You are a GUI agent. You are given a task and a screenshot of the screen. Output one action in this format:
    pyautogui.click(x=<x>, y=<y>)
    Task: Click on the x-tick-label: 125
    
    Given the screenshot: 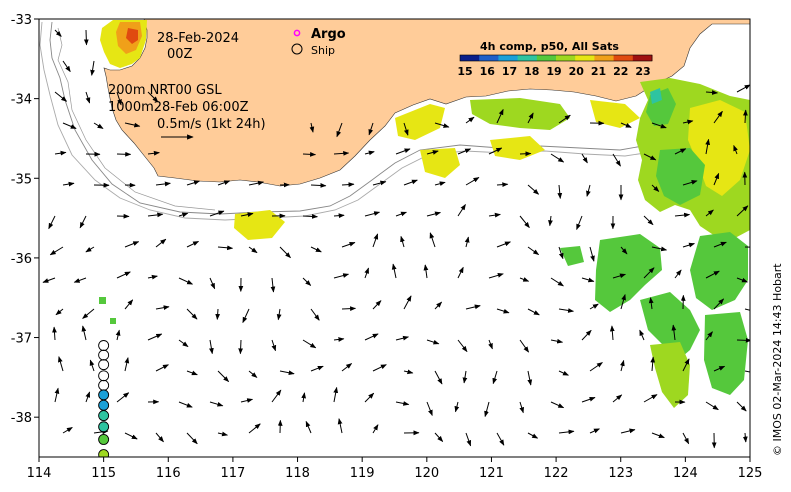 What is the action you would take?
    pyautogui.click(x=750, y=473)
    